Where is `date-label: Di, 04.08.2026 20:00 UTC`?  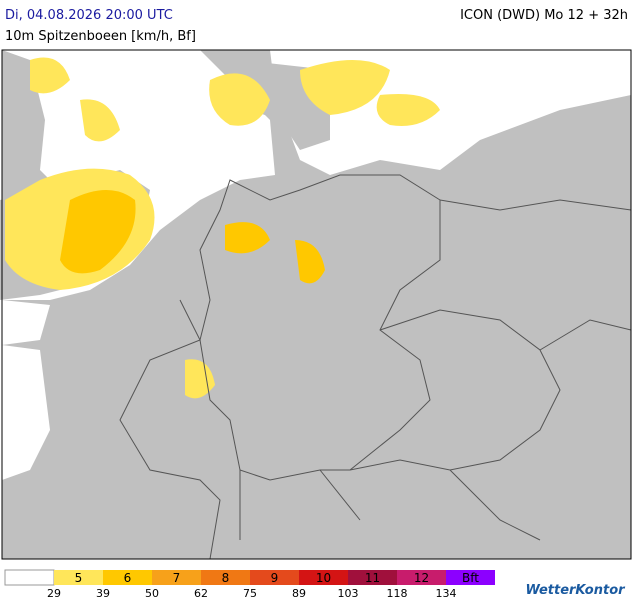 date-label: Di, 04.08.2026 20:00 UTC is located at coordinates (89, 15).